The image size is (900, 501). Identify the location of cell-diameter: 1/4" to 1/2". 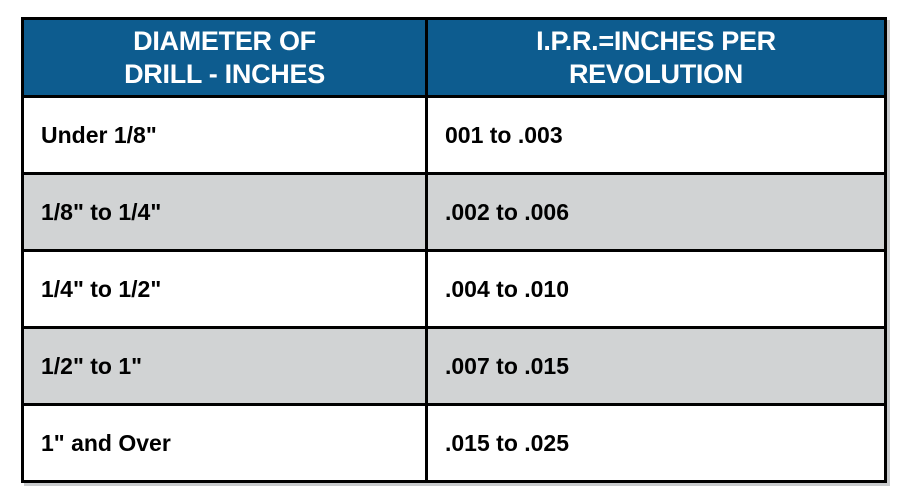
(224, 289).